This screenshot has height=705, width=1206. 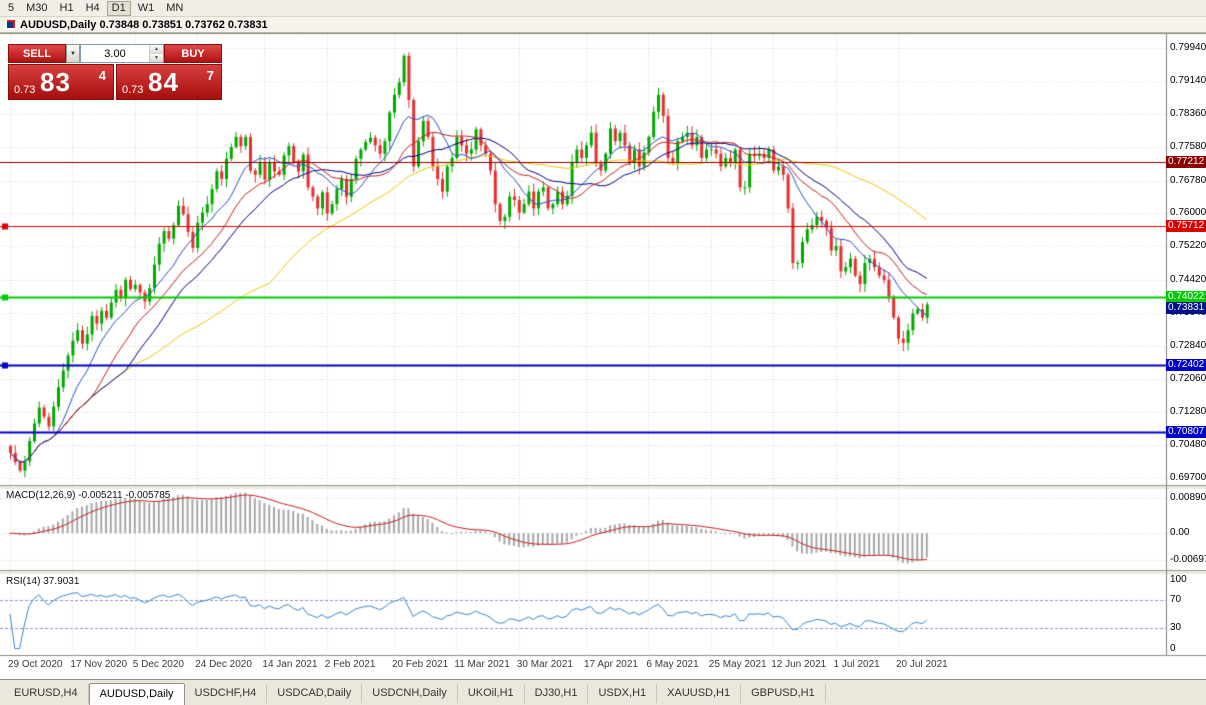 What do you see at coordinates (158, 664) in the screenshot?
I see `date-axis-label: 5 Dec 2020` at bounding box center [158, 664].